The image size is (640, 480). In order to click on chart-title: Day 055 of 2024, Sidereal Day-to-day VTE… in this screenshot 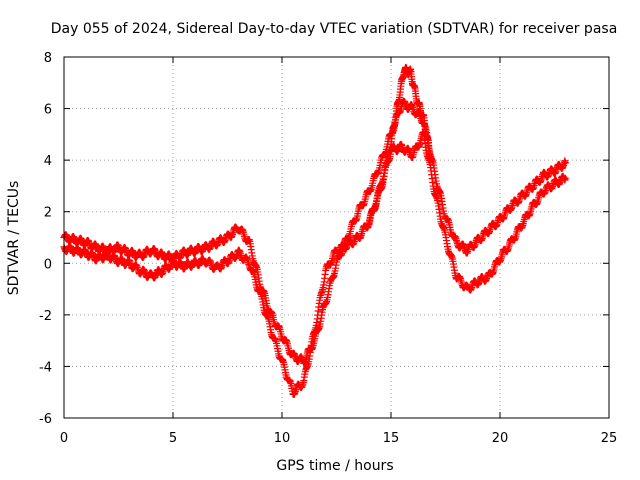, I will do `click(334, 29)`.